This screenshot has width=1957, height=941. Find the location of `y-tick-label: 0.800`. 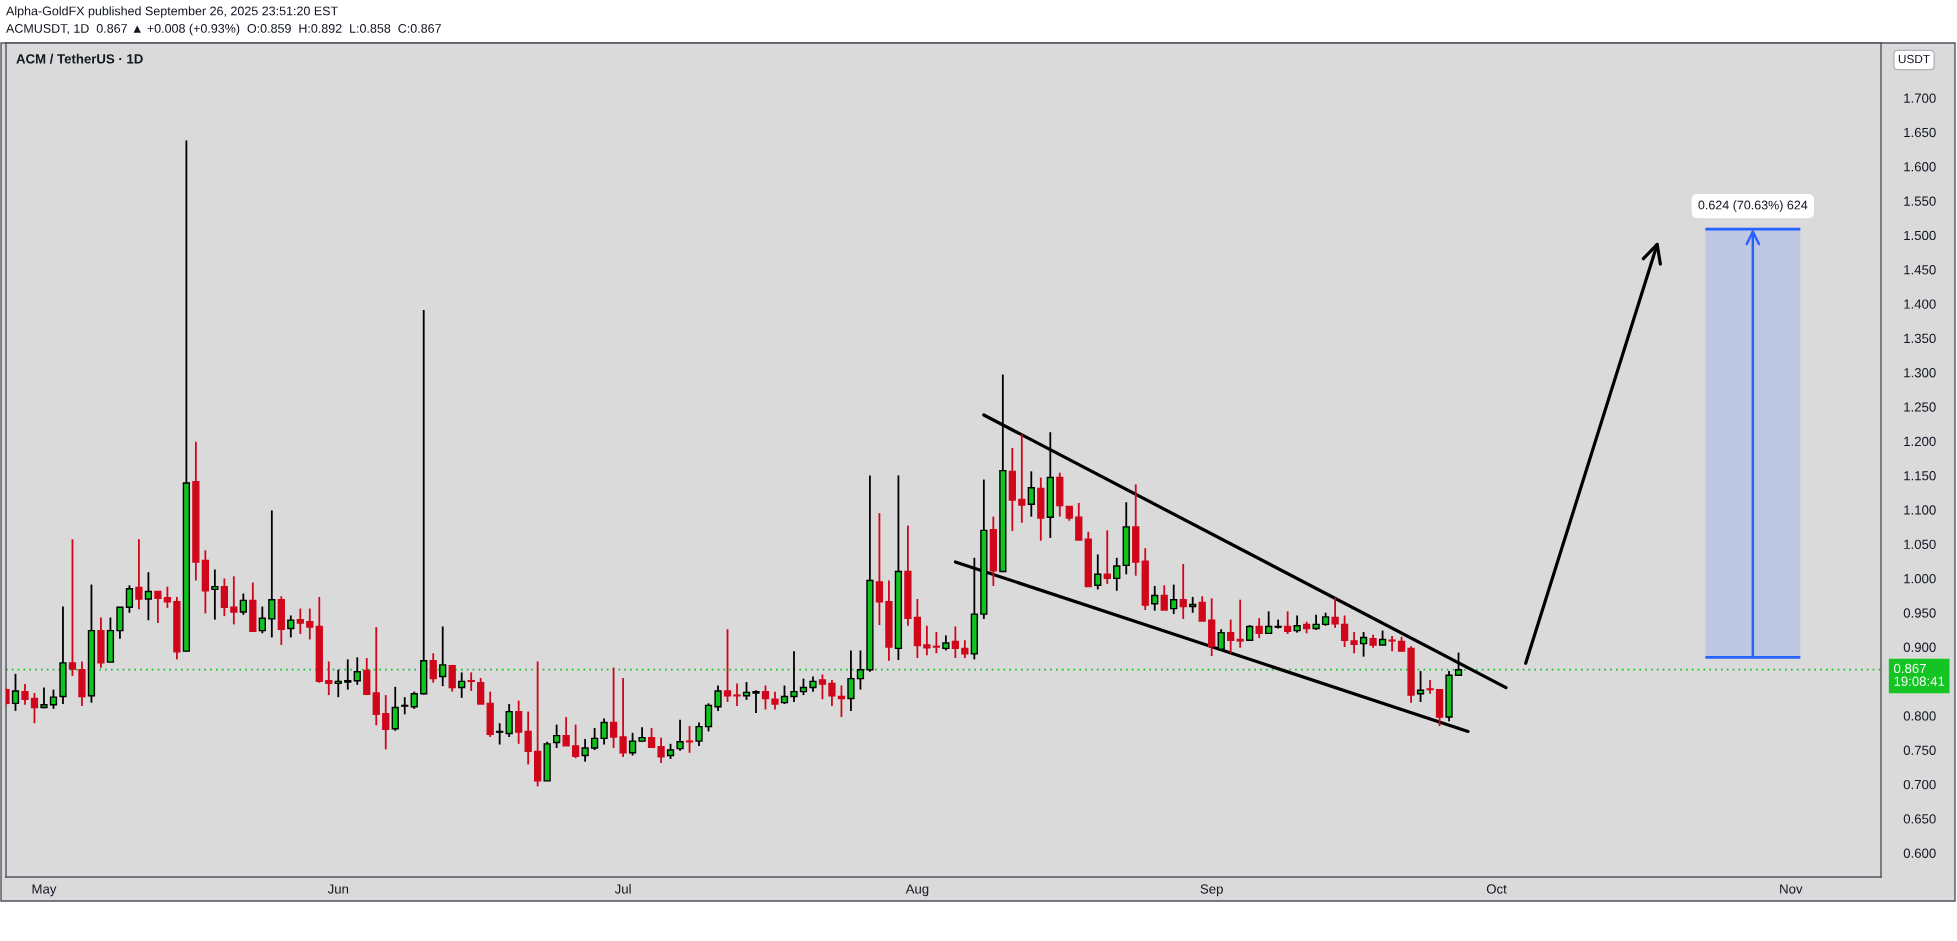

y-tick-label: 0.800 is located at coordinates (1919, 716).